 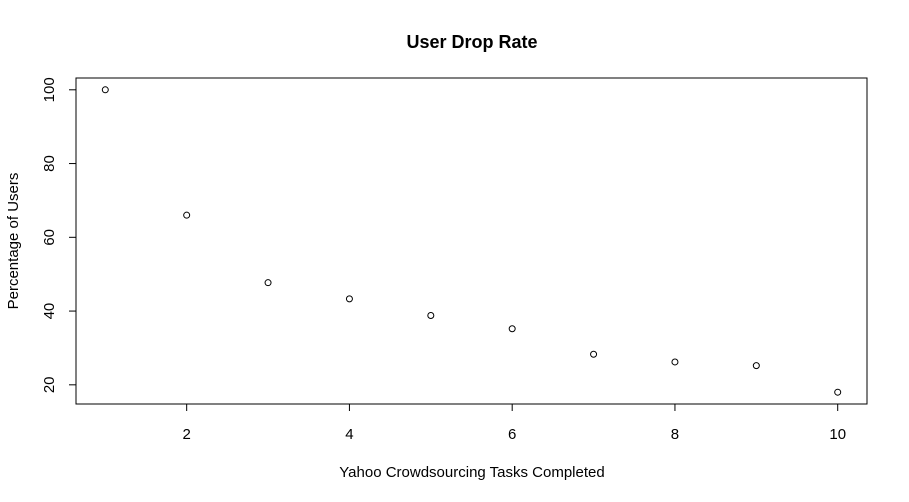 What do you see at coordinates (59, 235) in the screenshot?
I see `y-axis: 20 40 60 80 100` at bounding box center [59, 235].